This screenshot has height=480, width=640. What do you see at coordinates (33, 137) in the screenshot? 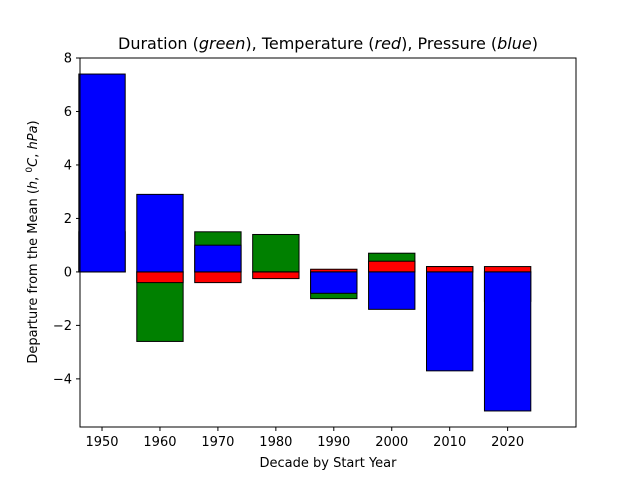
I see `text-part: hPa` at bounding box center [33, 137].